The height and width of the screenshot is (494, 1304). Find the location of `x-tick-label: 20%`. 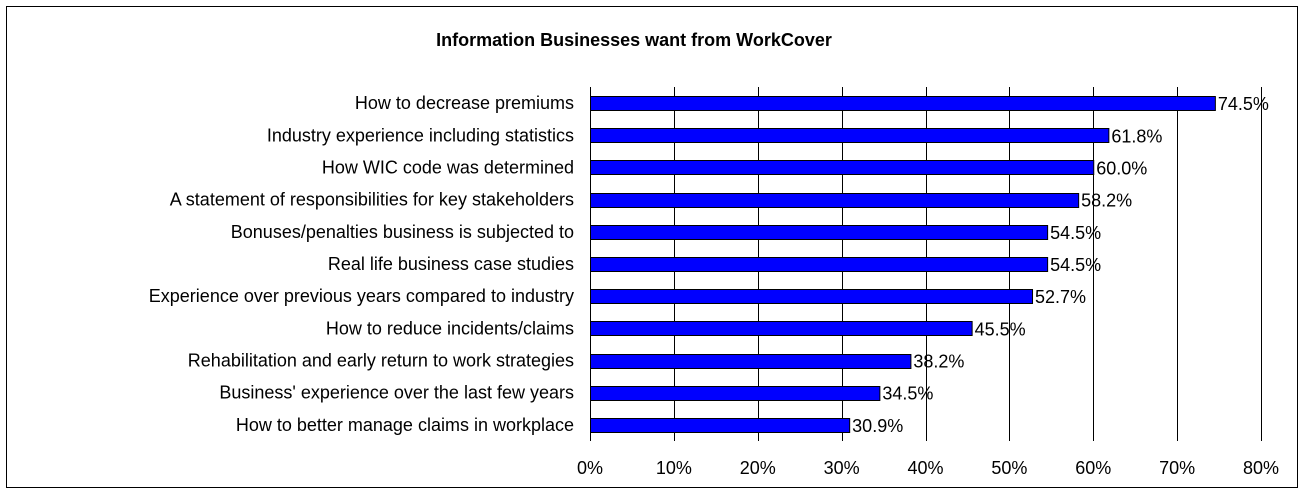

x-tick-label: 20% is located at coordinates (758, 468).